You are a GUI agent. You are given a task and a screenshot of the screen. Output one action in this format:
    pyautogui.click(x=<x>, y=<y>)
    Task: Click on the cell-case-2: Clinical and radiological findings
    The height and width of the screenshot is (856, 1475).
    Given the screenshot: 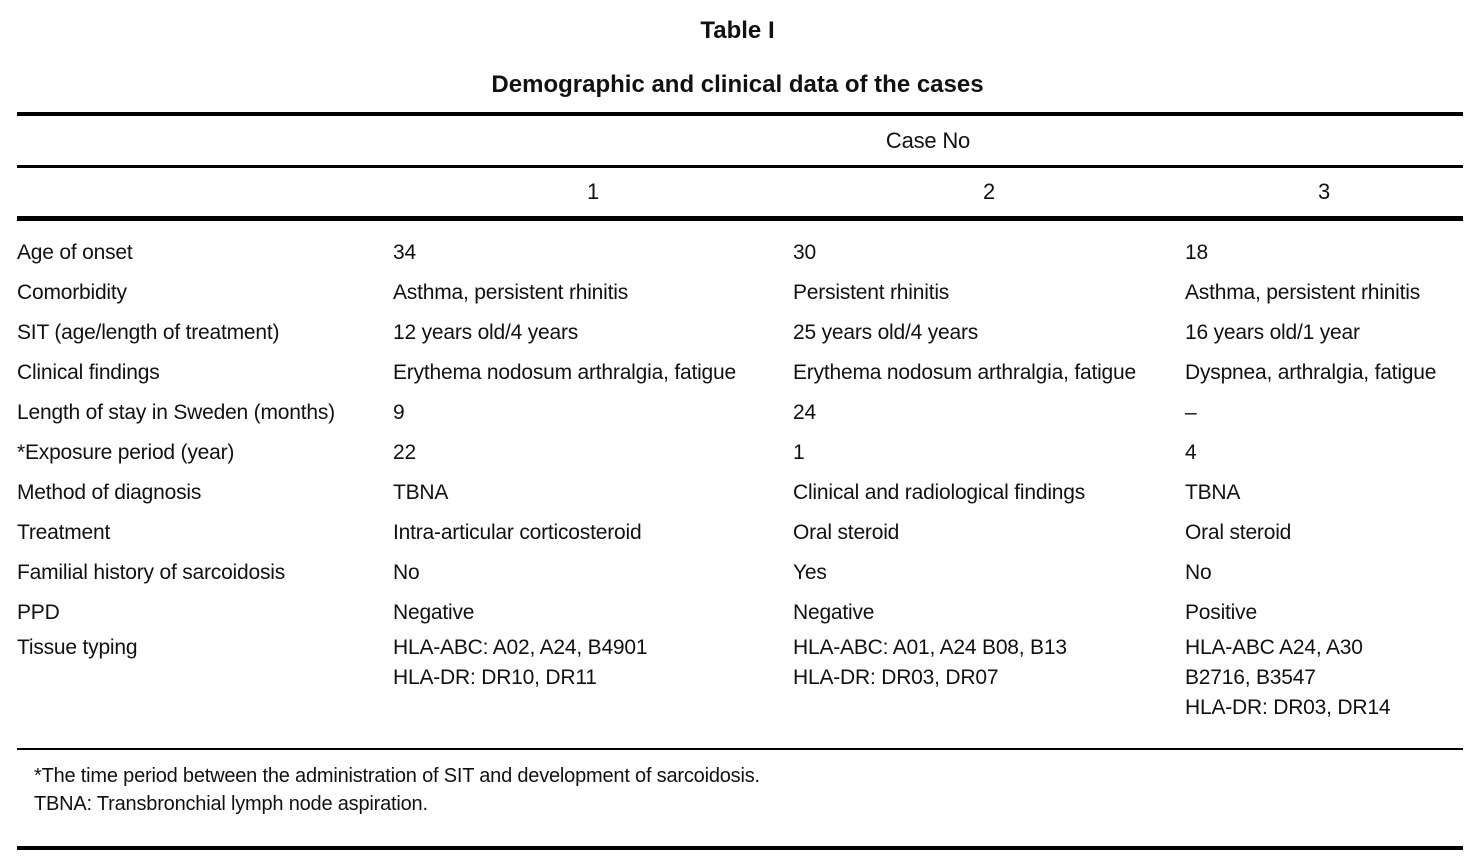 What is the action you would take?
    pyautogui.click(x=939, y=492)
    